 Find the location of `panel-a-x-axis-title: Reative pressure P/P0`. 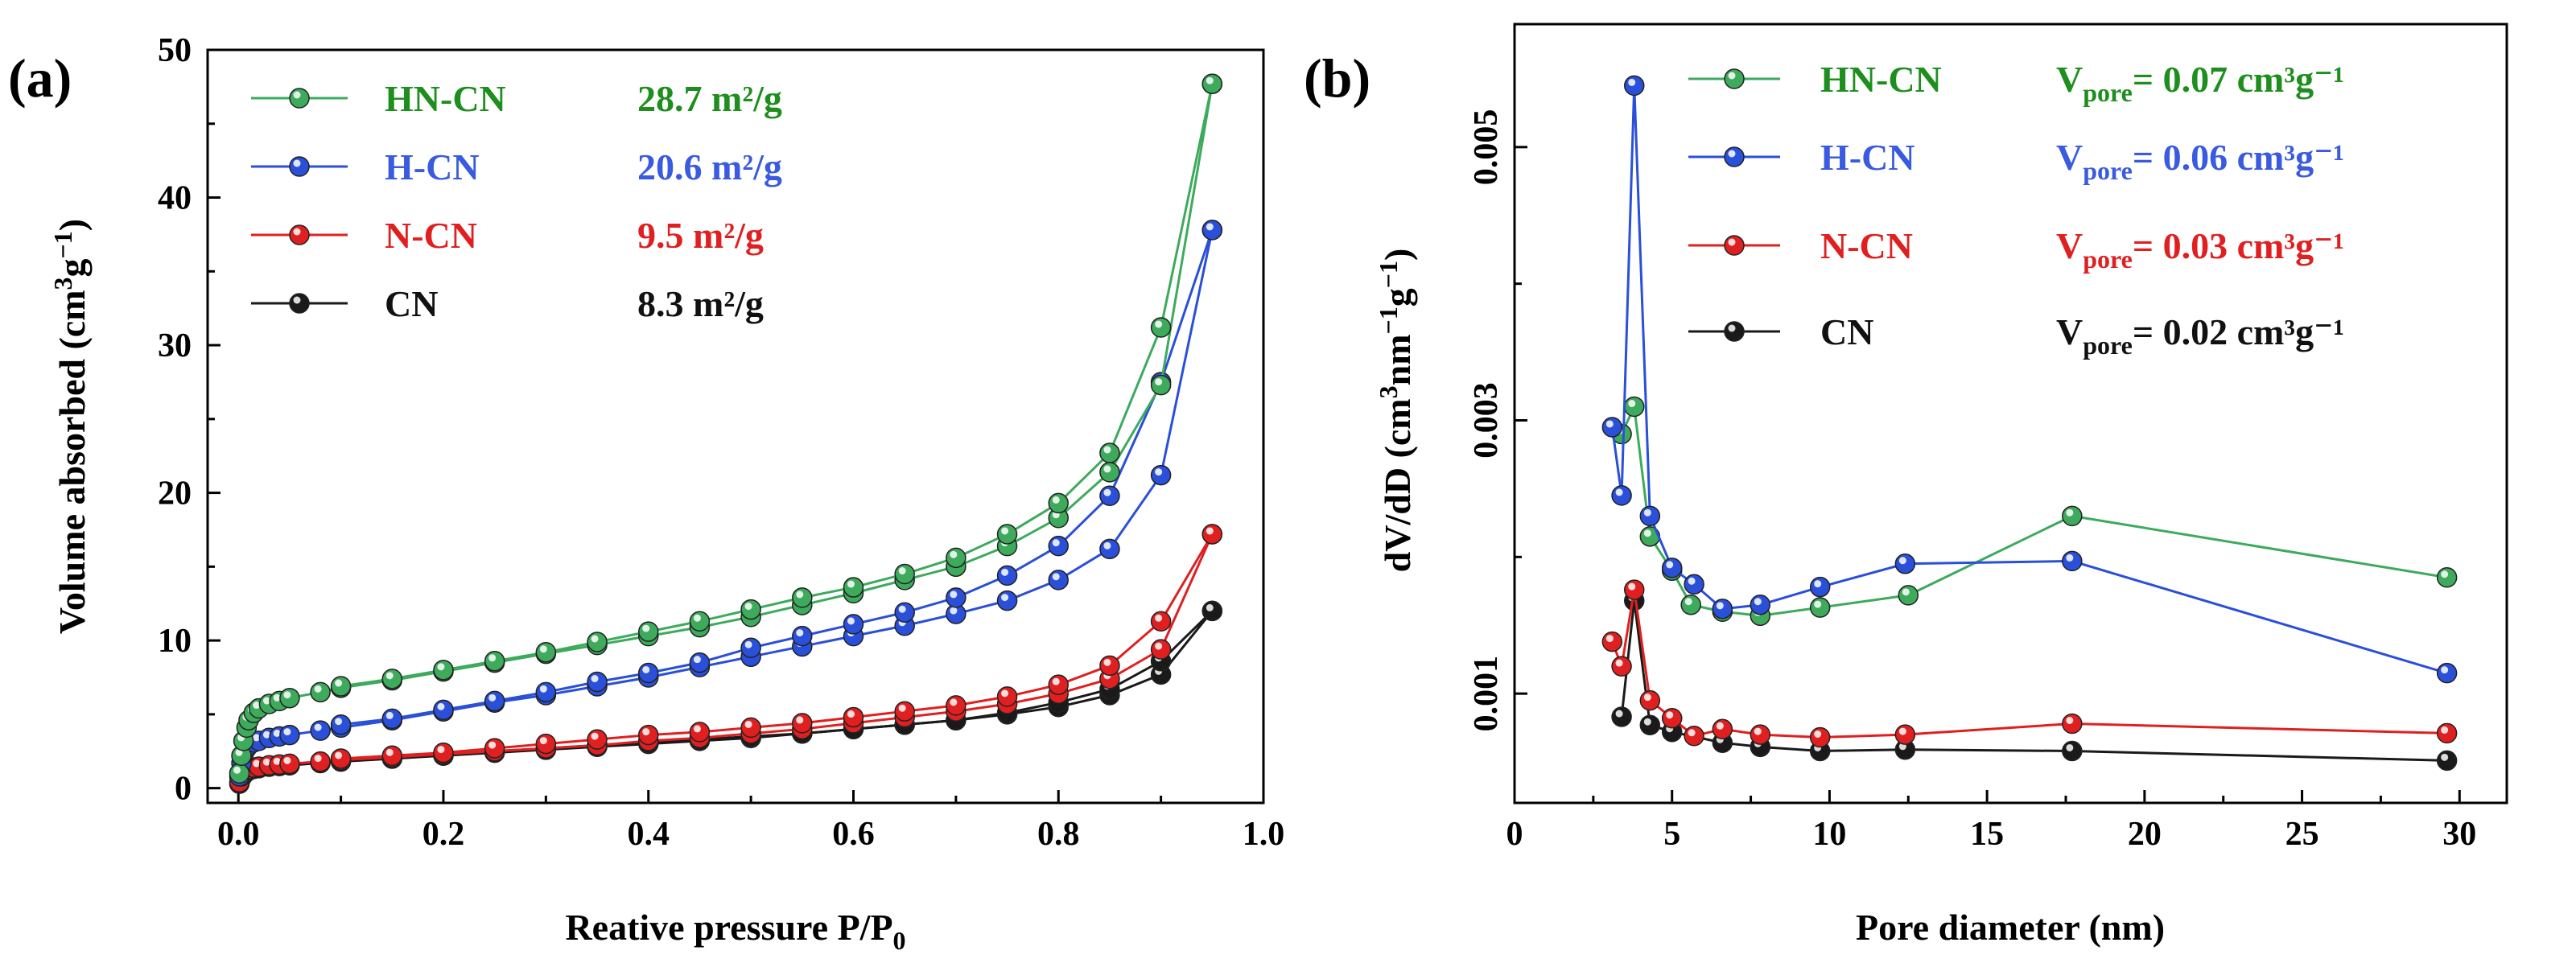

panel-a-x-axis-title: Reative pressure P/P0 is located at coordinates (735, 931).